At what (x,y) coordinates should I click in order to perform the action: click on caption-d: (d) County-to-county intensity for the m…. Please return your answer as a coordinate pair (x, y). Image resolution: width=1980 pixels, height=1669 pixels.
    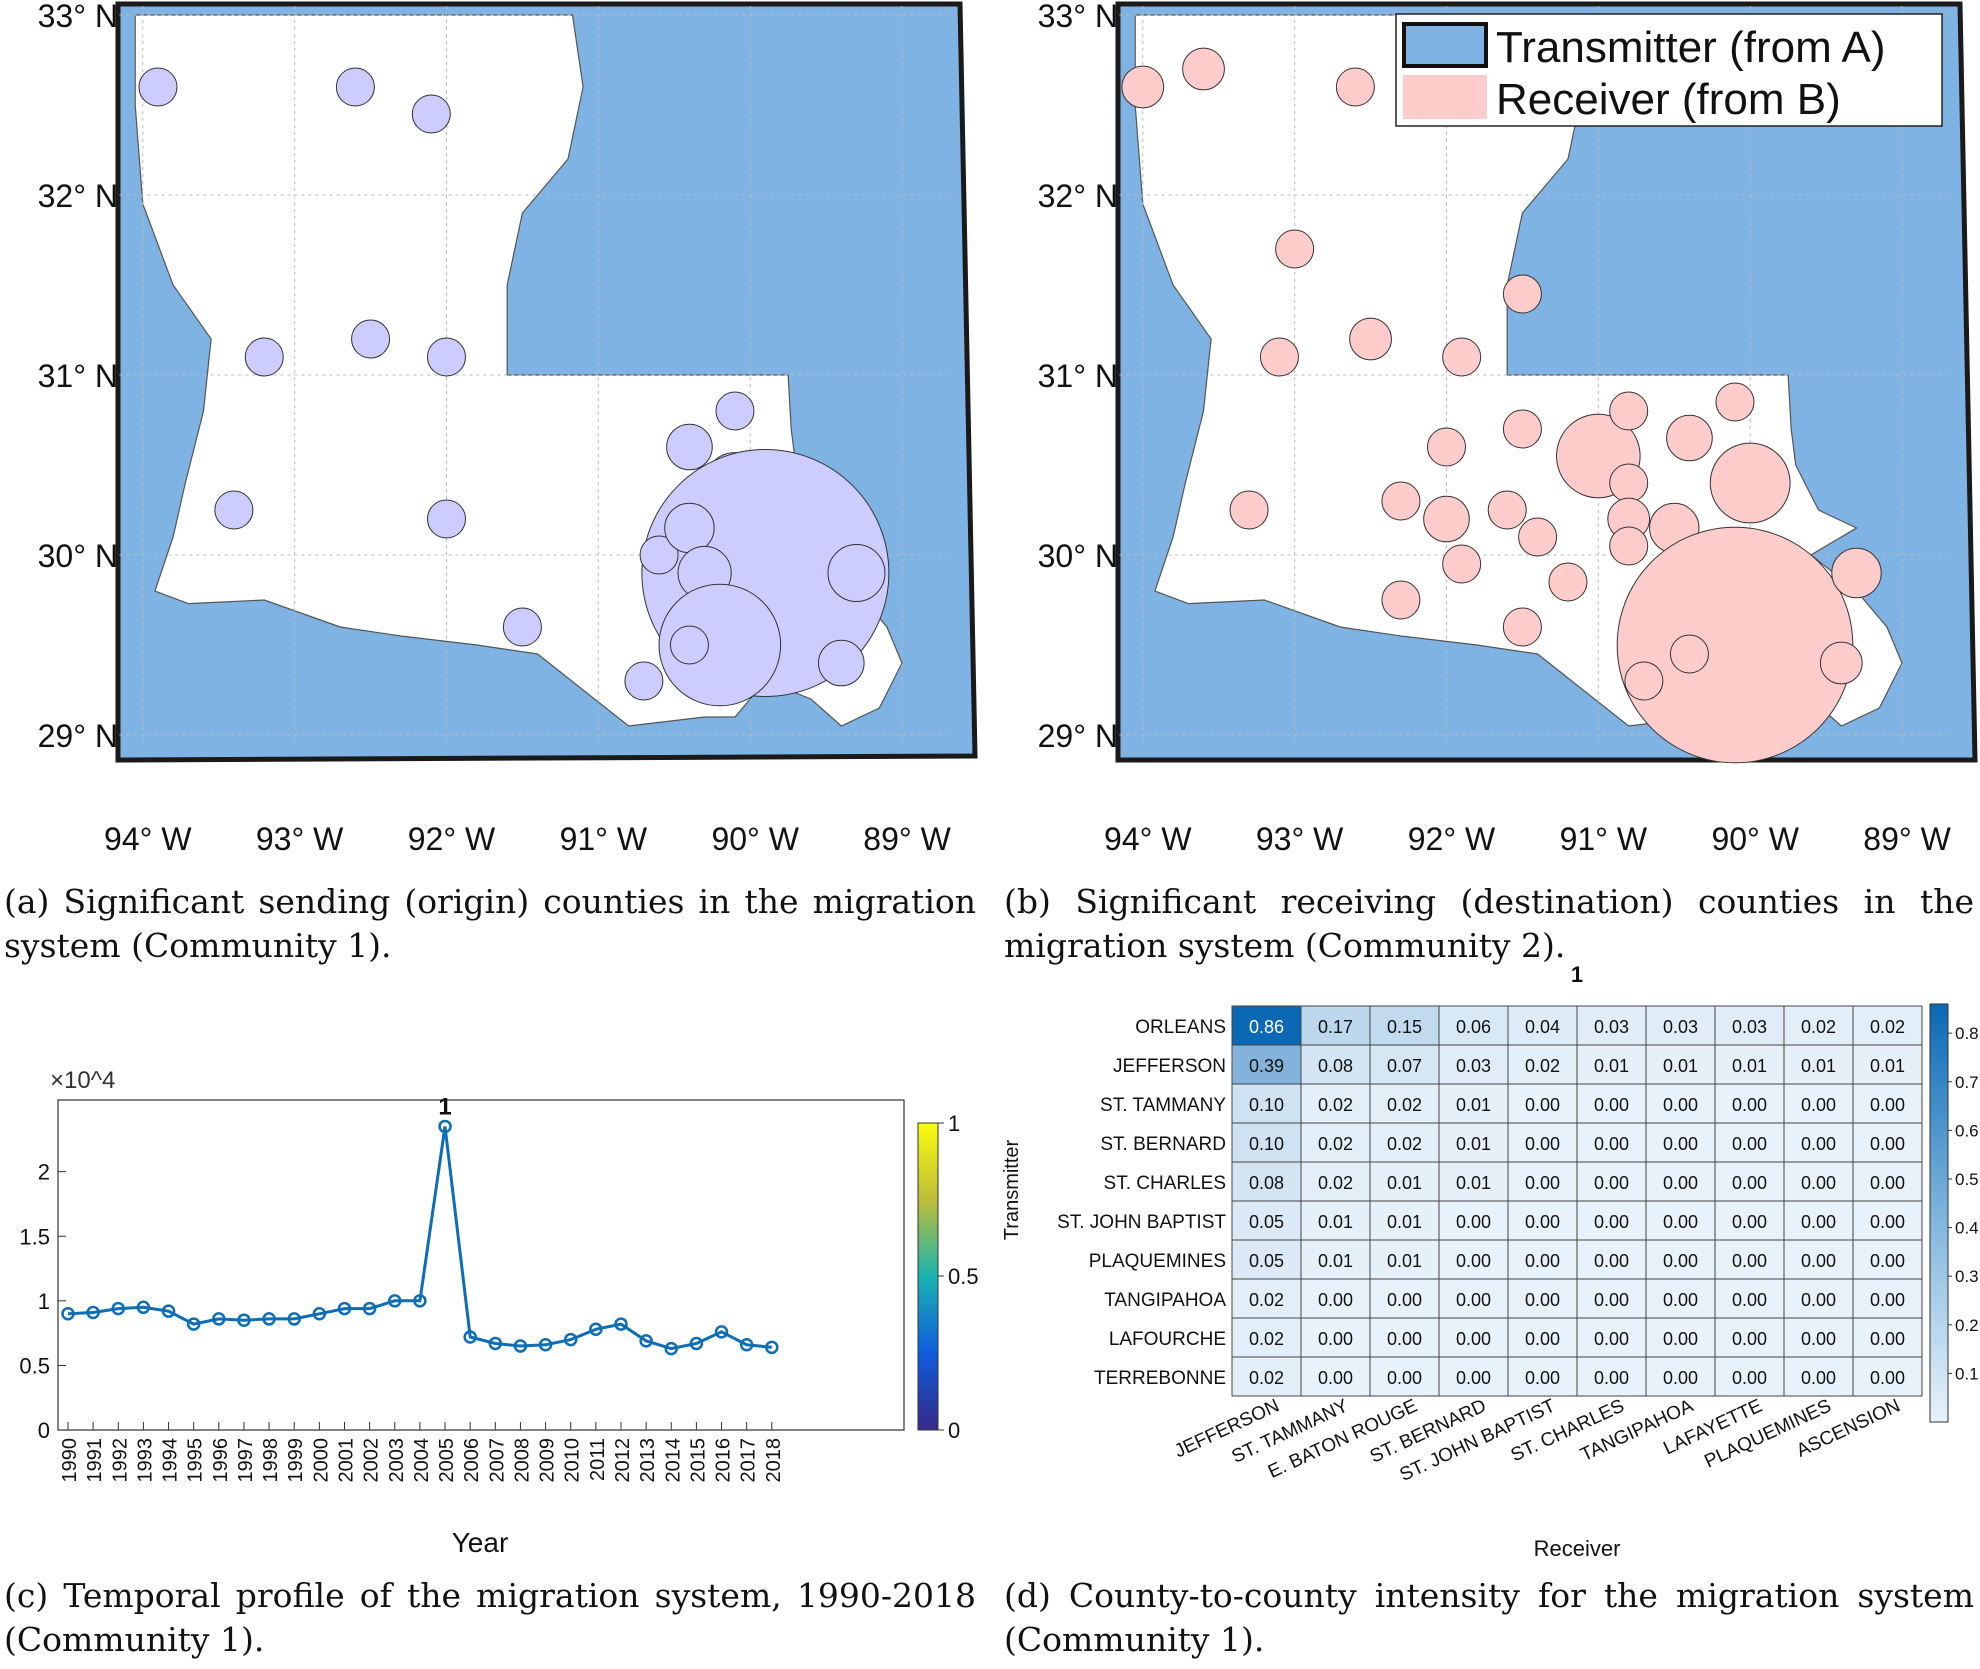
    Looking at the image, I should click on (1489, 1617).